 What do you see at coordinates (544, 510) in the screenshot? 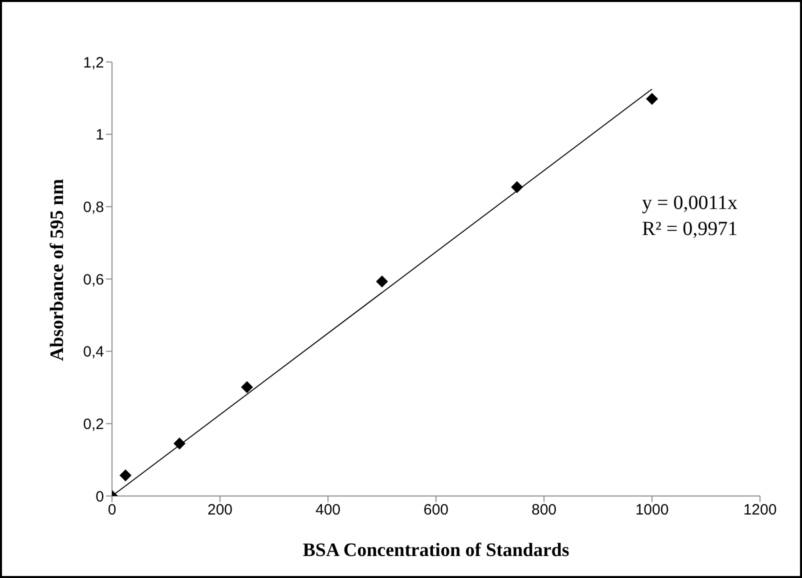
I see `x-tick-label: 800` at bounding box center [544, 510].